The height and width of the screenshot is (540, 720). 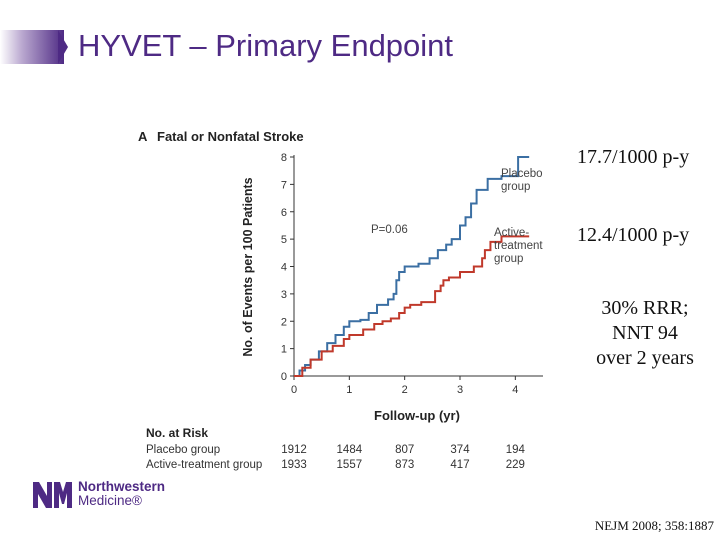 What do you see at coordinates (459, 465) in the screenshot?
I see `risk-cell-active: 417` at bounding box center [459, 465].